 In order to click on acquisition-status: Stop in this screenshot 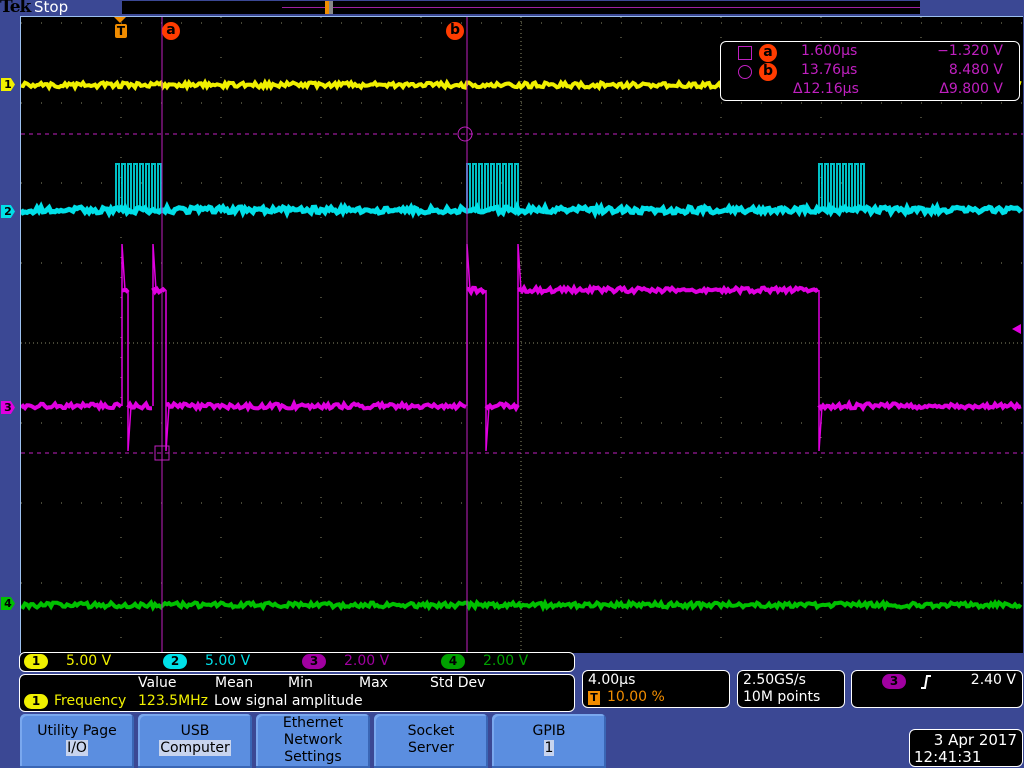, I will do `click(51, 8)`.